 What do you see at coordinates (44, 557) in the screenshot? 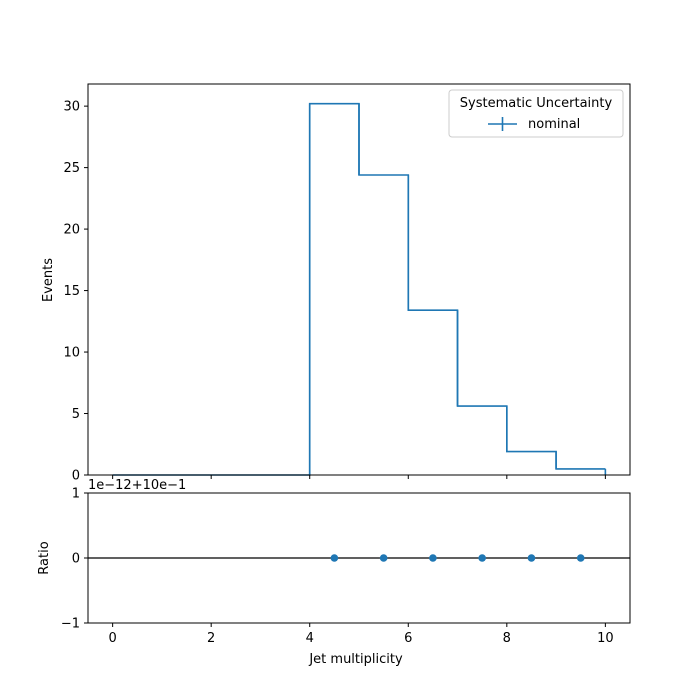
I see `ratio-y-axis-label: Ratio` at bounding box center [44, 557].